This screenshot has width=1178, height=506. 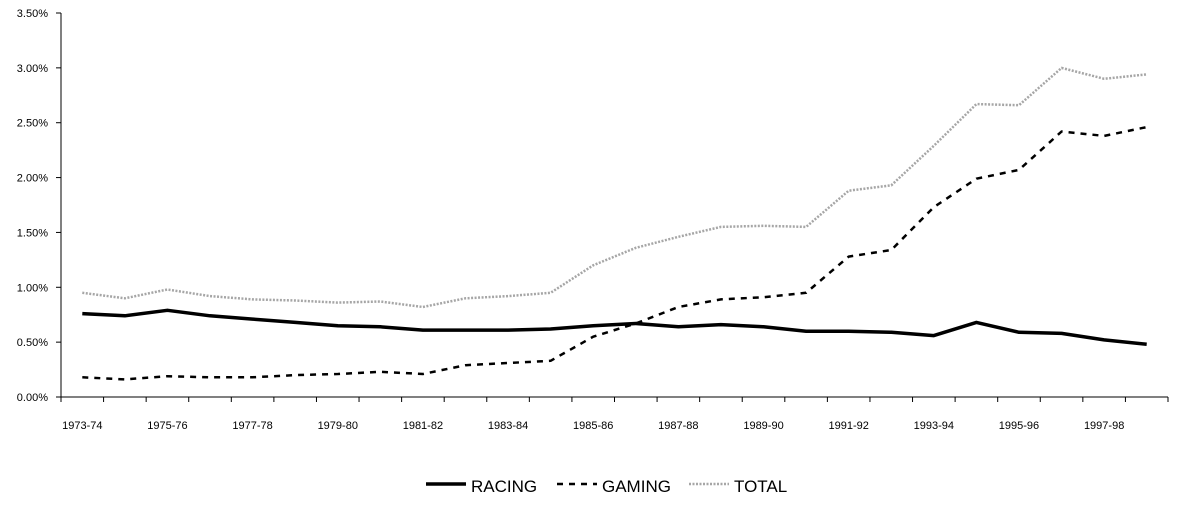 What do you see at coordinates (39, 206) in the screenshot?
I see `y-axis-ticks: 0.00% 0.50% 1.00% 1.50% 2.00% 2.50% 3.00% 3.50%` at bounding box center [39, 206].